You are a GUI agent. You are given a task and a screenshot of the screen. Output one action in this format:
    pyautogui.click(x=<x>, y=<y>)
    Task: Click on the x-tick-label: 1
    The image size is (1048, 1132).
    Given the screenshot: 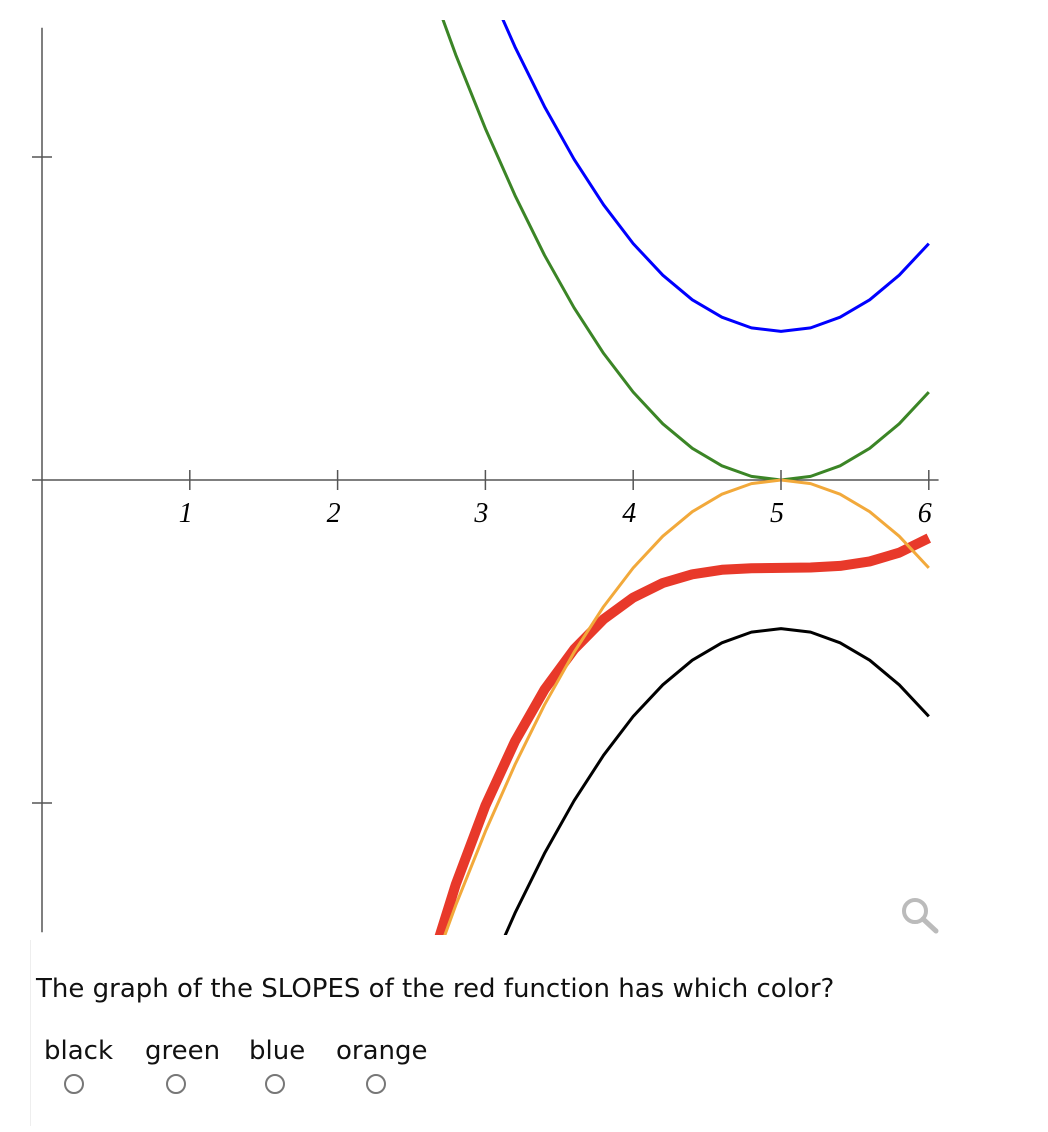 What is the action you would take?
    pyautogui.click(x=186, y=513)
    